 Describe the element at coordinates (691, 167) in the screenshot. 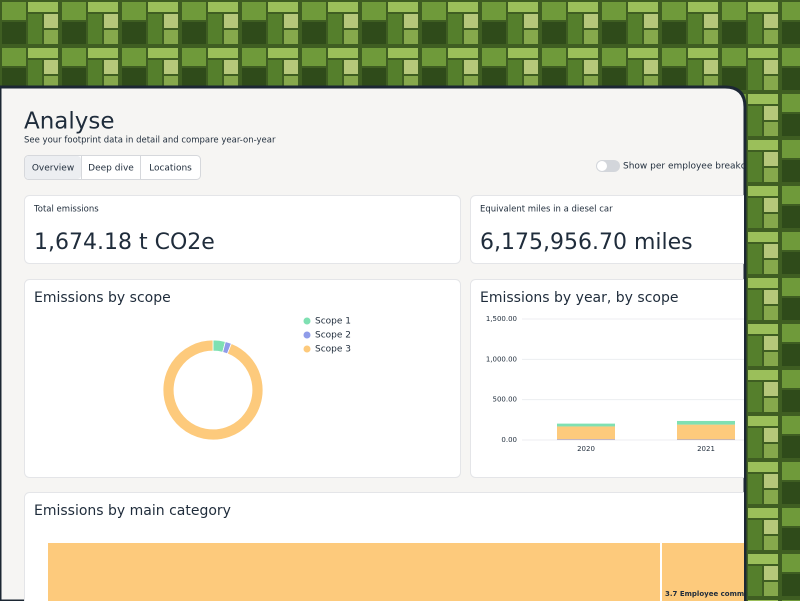

I see `toggle-label: Show per employee breakdow` at that location.